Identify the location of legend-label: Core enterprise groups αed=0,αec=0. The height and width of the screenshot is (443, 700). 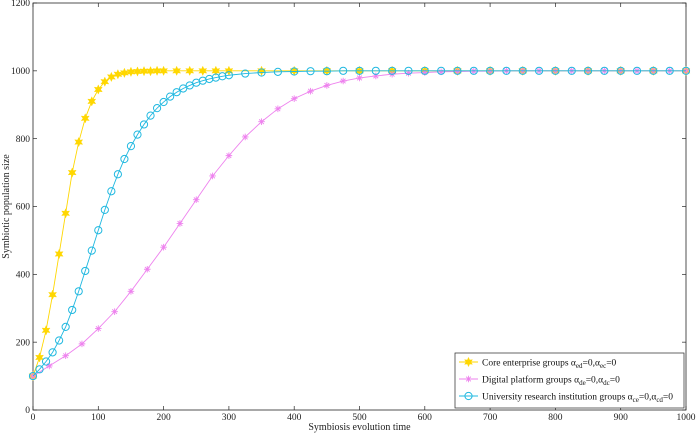
(549, 365).